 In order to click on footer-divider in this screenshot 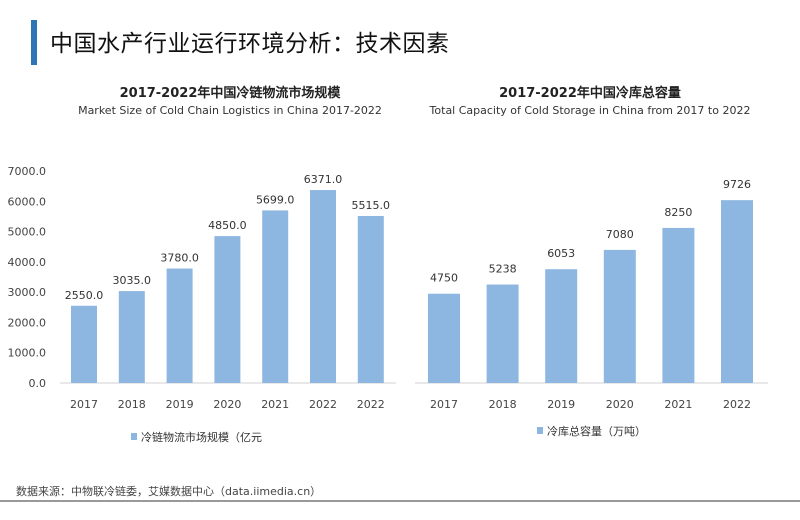, I will do `click(400, 501)`.